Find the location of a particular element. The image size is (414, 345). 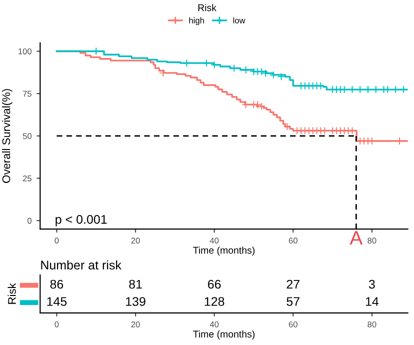

legend-label: high is located at coordinates (196, 21).